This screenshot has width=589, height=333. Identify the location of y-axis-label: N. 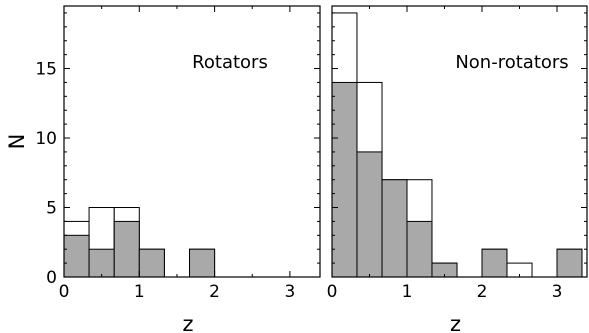
(17, 142).